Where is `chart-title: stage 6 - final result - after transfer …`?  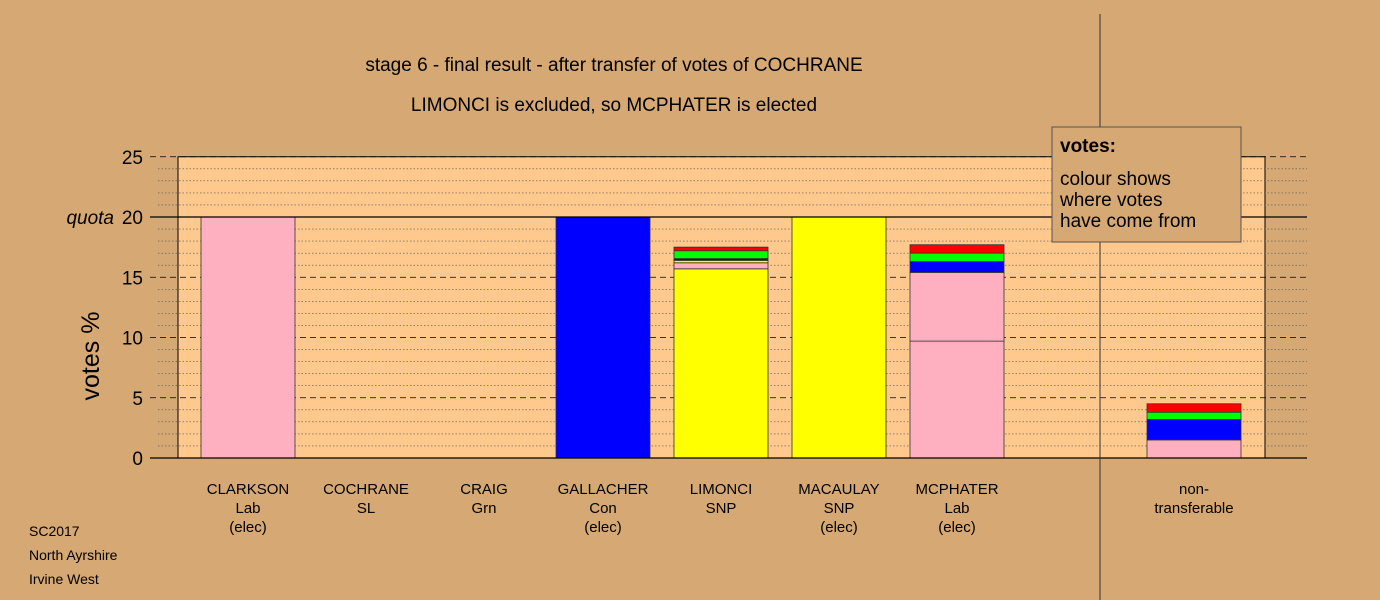 chart-title: stage 6 - final result - after transfer … is located at coordinates (613, 65).